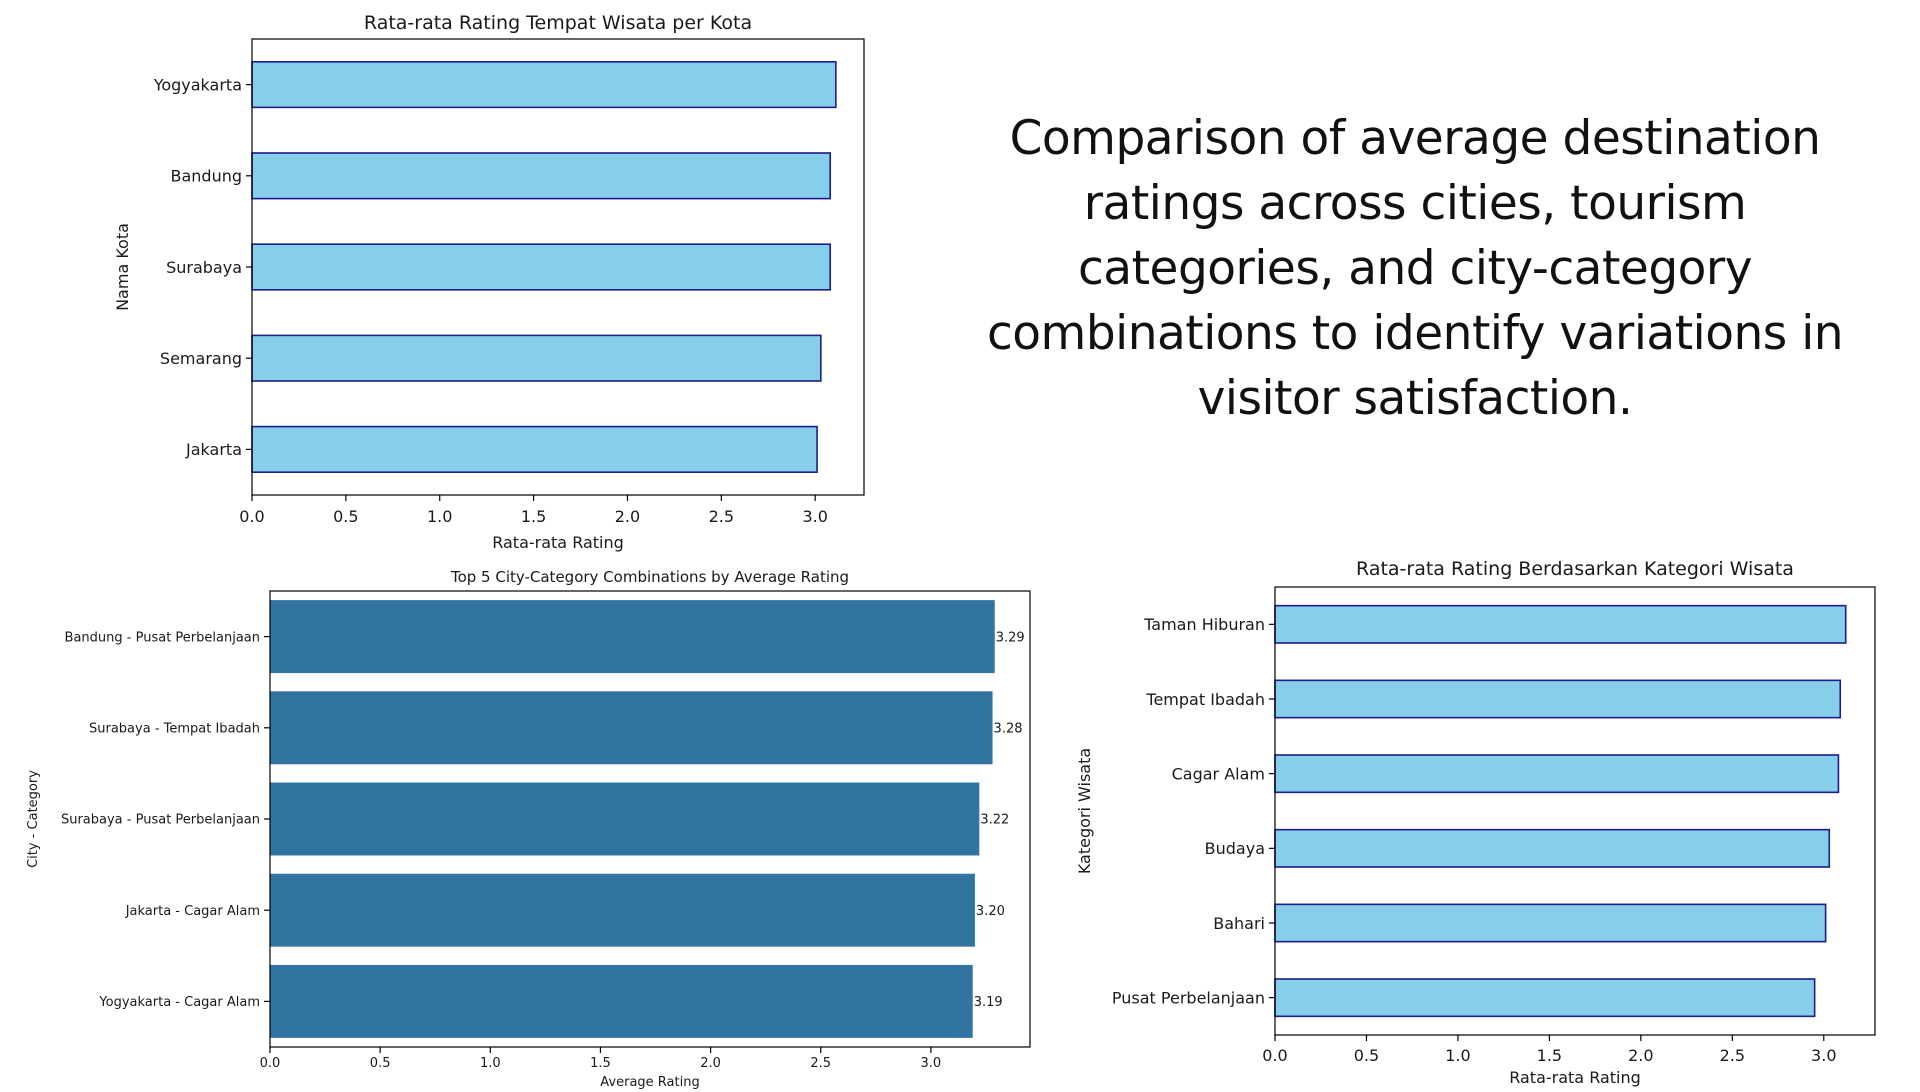 This screenshot has height=1092, width=1920. Describe the element at coordinates (201, 358) in the screenshot. I see `y-tick-label: Semarang` at that location.